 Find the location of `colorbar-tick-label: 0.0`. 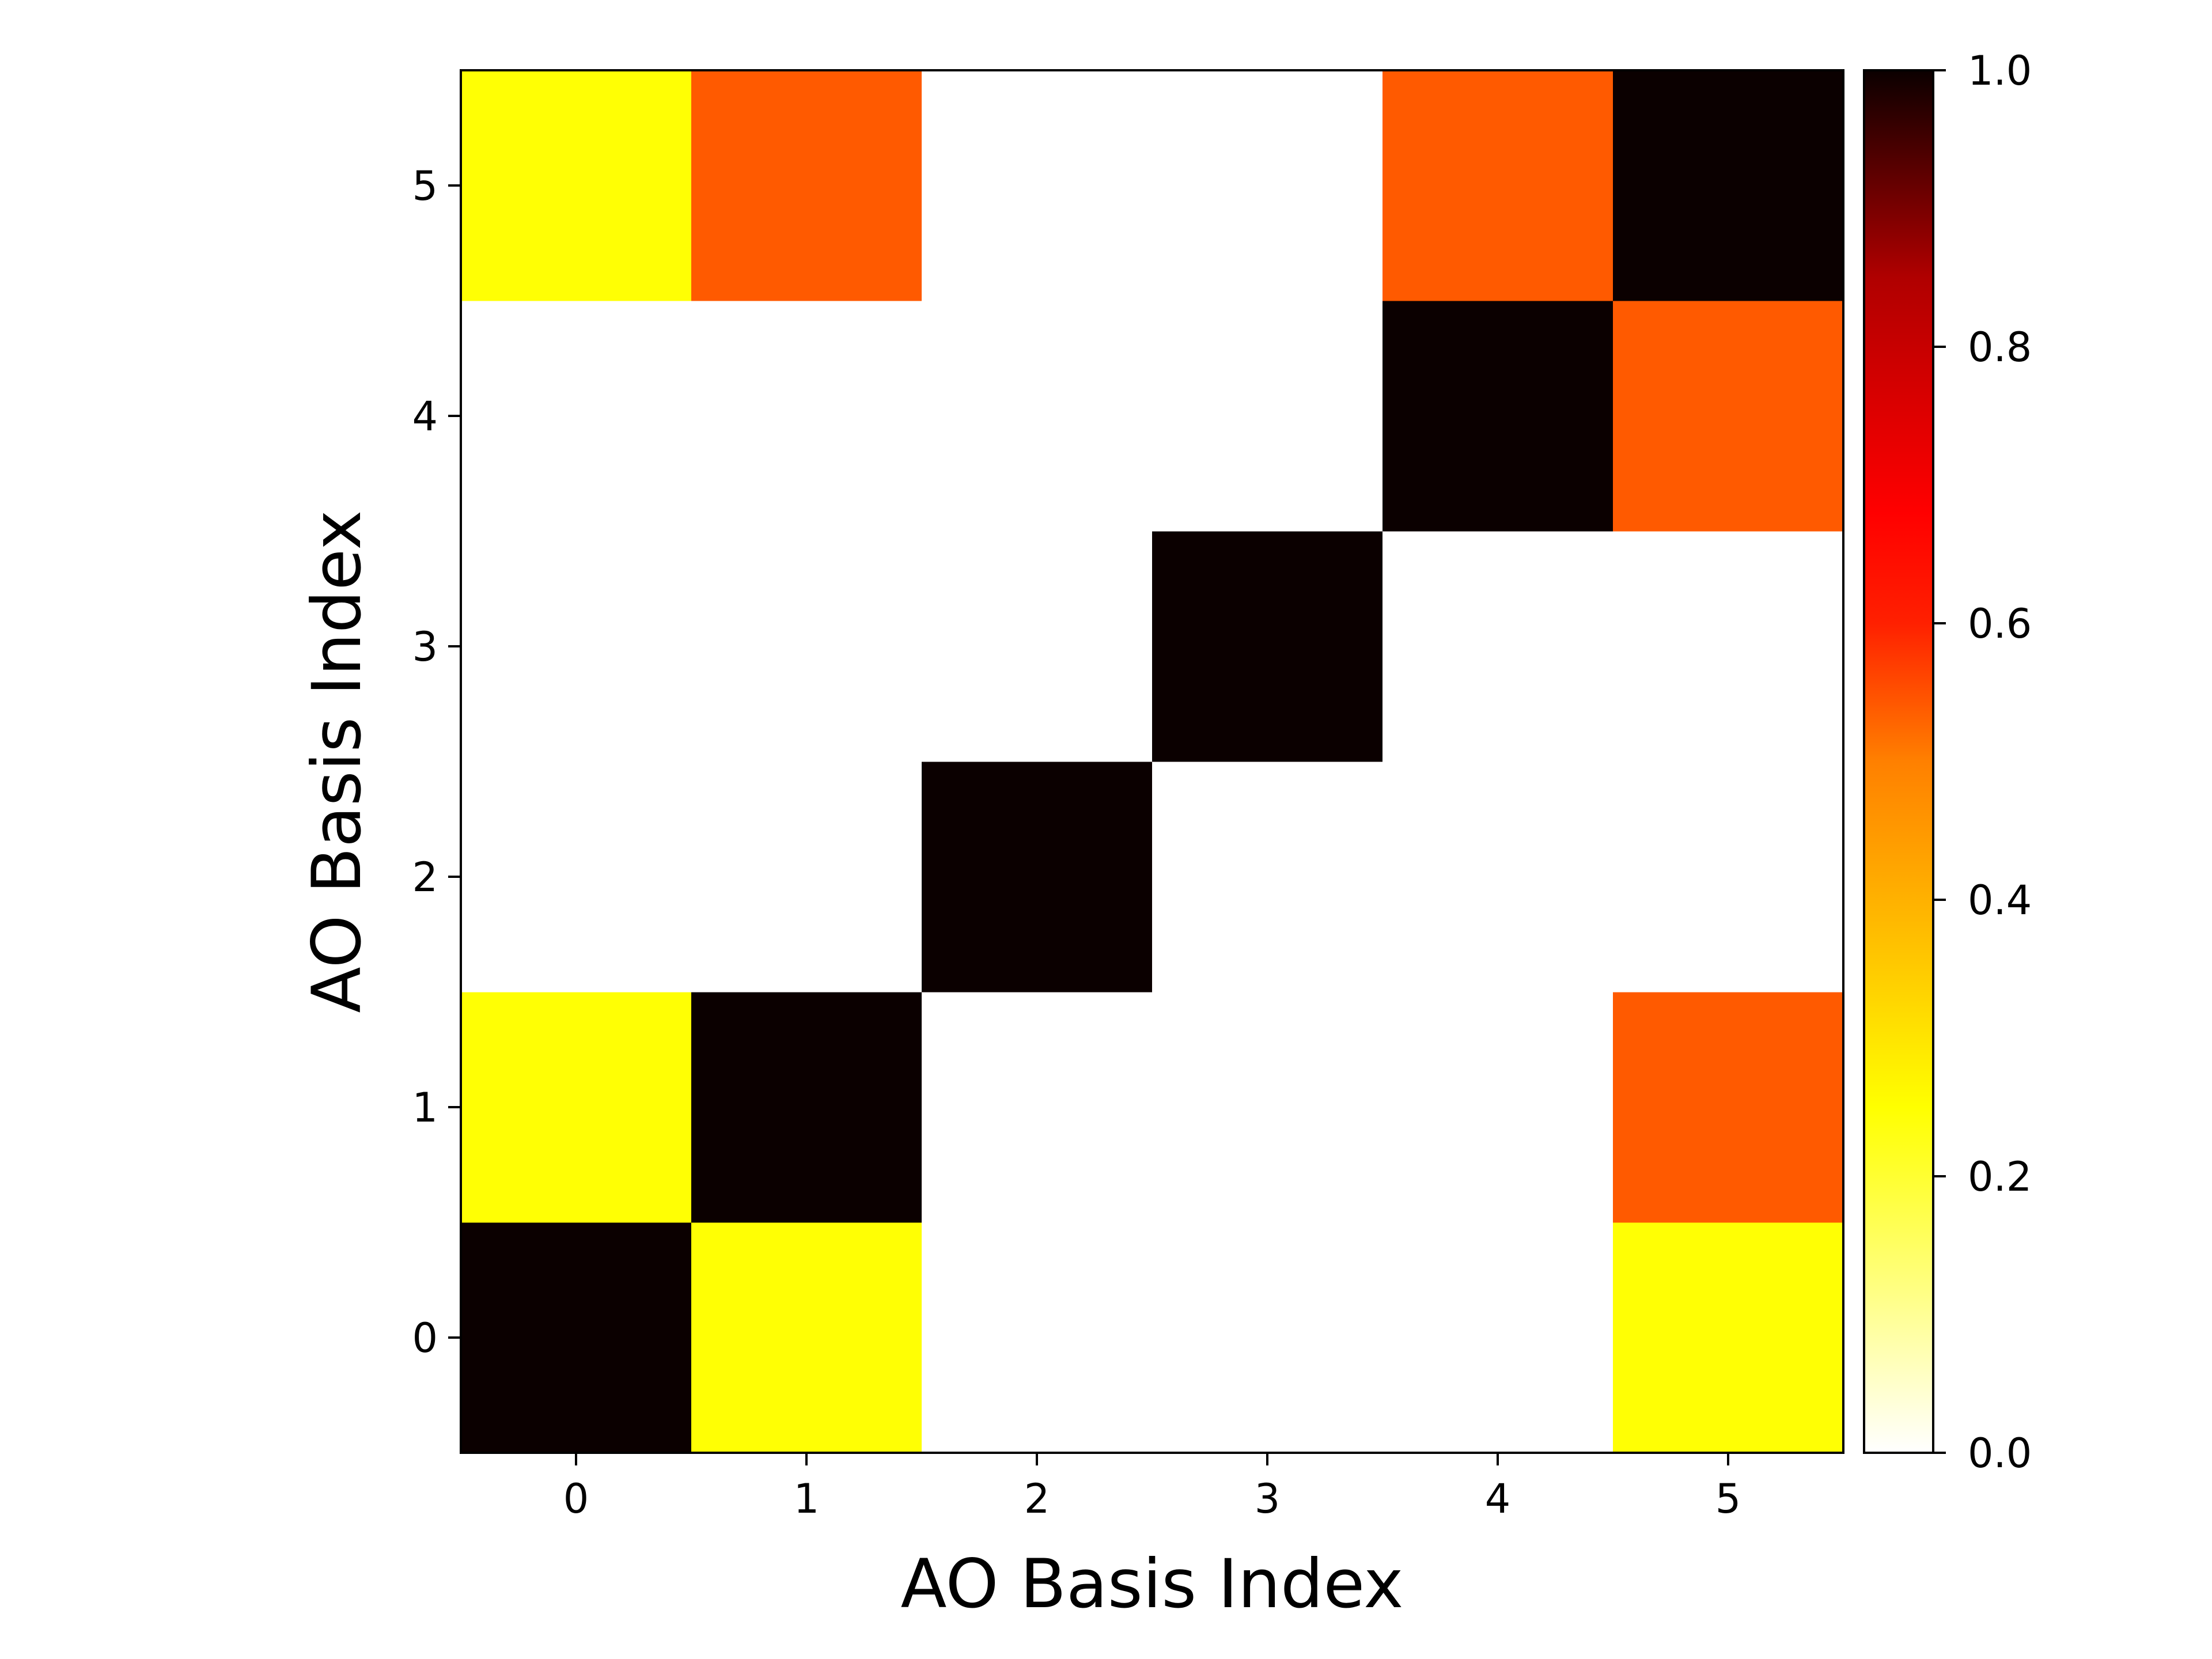

colorbar-tick-label: 0.0 is located at coordinates (2000, 1453).